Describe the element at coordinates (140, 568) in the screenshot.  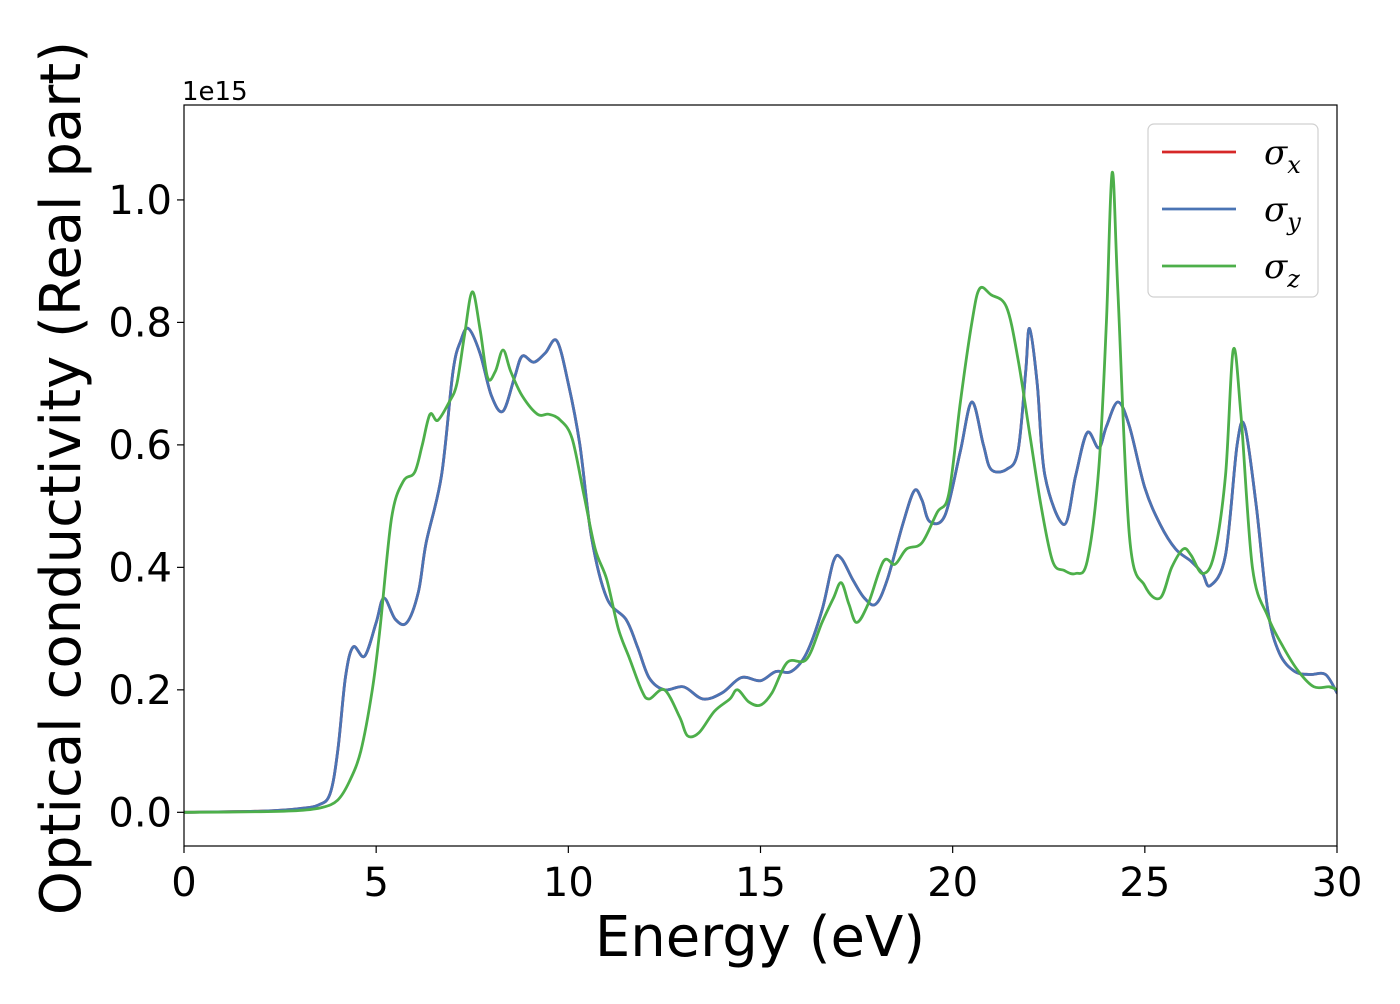
I see `y-tick-label: 0.4` at that location.